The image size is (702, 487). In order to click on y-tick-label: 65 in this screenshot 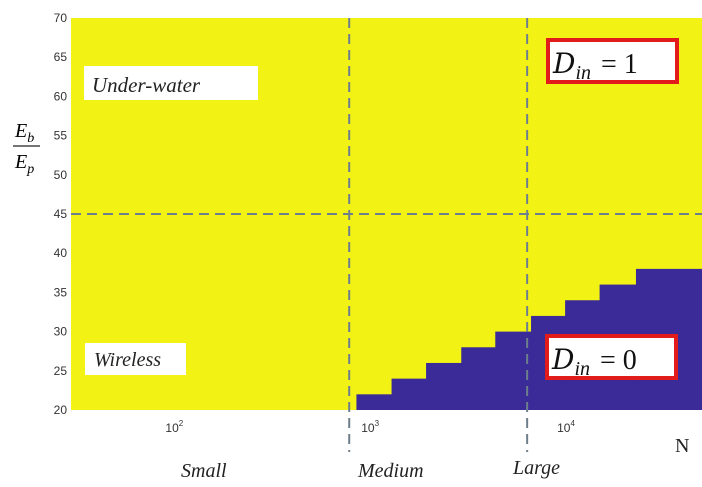, I will do `click(61, 57)`.